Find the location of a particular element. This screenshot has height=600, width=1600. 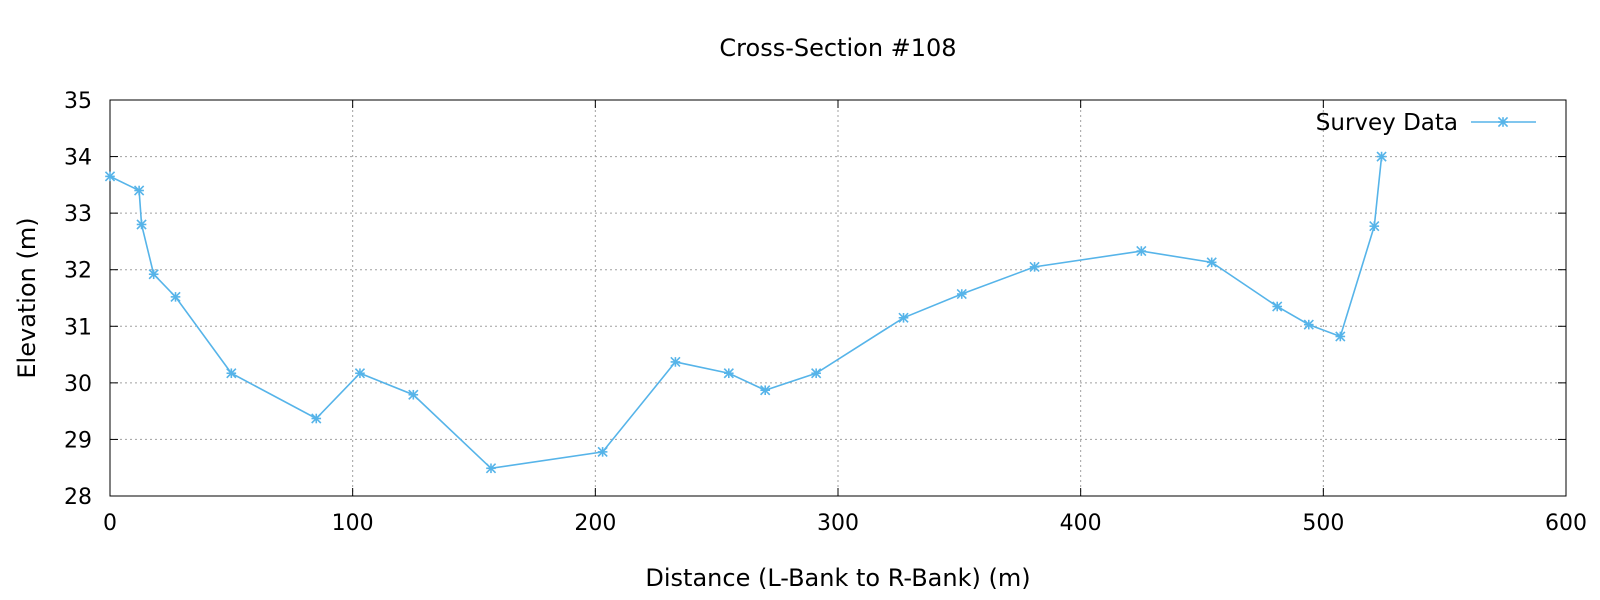

y-tick-label: 28 is located at coordinates (78, 497).